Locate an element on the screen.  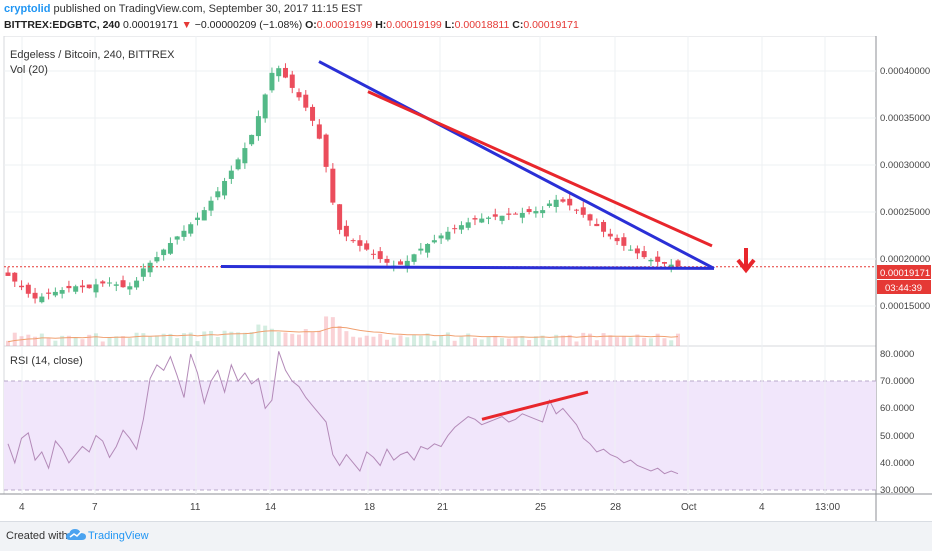
time-tick-label: 25 is located at coordinates (541, 507).